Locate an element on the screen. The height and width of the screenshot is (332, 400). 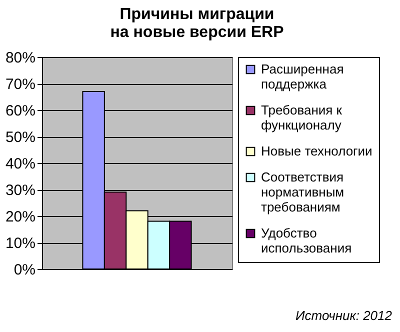
legend-label: Новые технологии is located at coordinates (316, 151).